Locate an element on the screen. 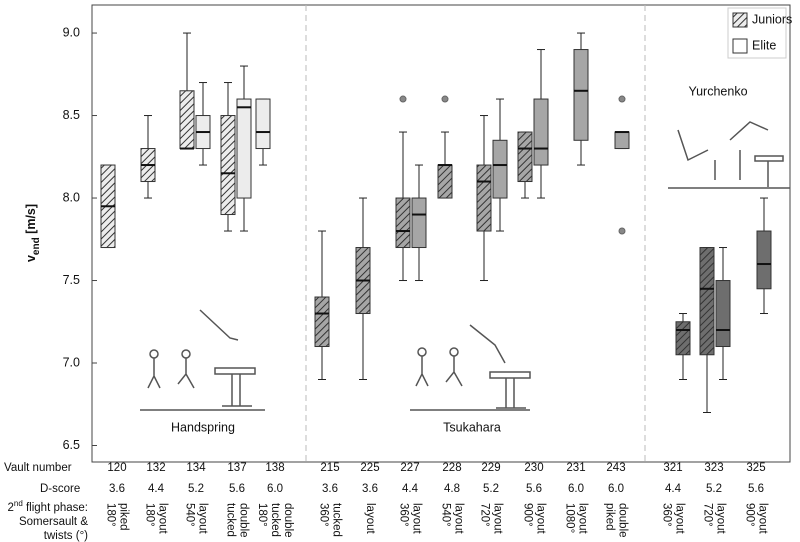  vault-number: 228 is located at coordinates (451, 468).